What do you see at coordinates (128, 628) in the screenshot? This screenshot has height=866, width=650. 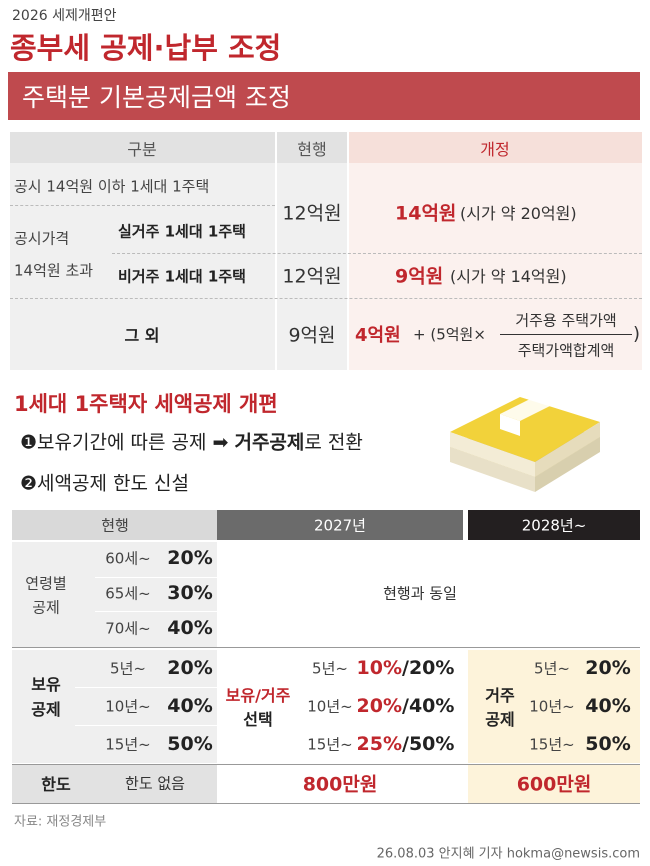 I see `row-label: 70세~` at bounding box center [128, 628].